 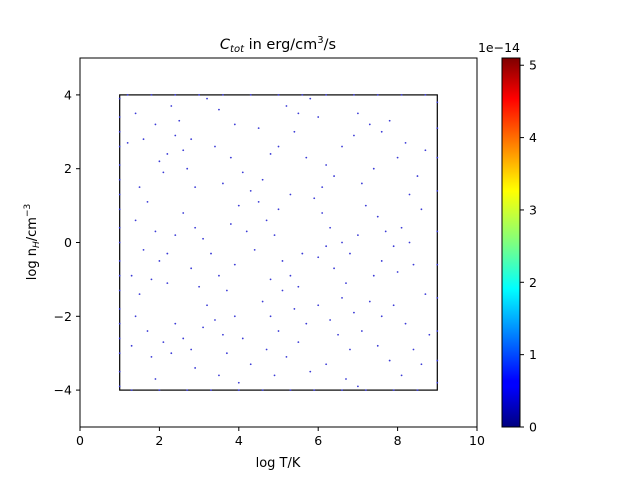 I want to click on x-axis-label: log T/K, so click(x=278, y=463).